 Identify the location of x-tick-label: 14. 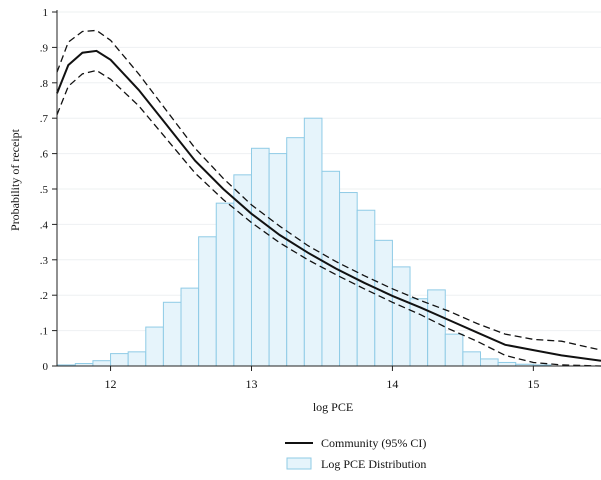
(392, 384).